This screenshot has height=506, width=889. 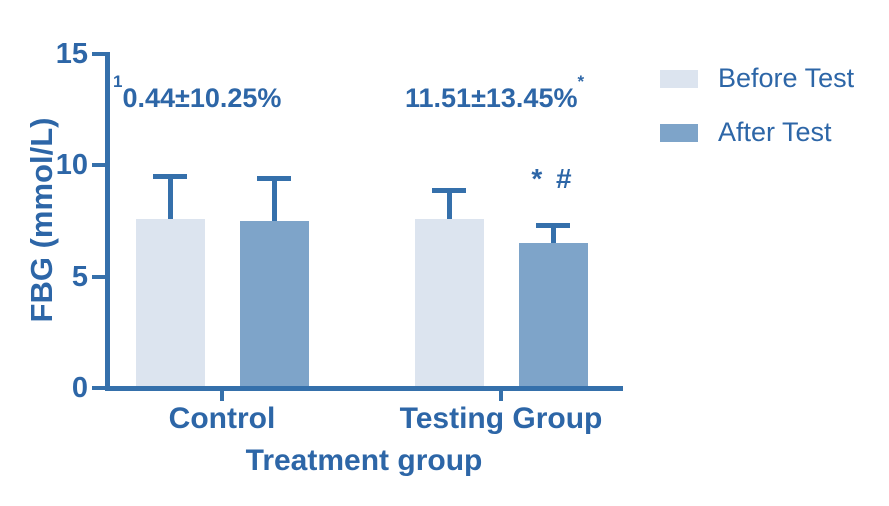 I want to click on annotation-control: 10.44±10.25%, so click(x=197, y=93).